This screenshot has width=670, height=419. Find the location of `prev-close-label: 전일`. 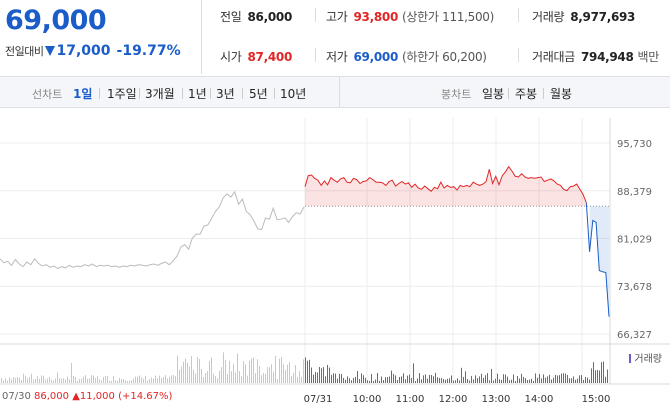

prev-close-label: 전일 is located at coordinates (231, 17).